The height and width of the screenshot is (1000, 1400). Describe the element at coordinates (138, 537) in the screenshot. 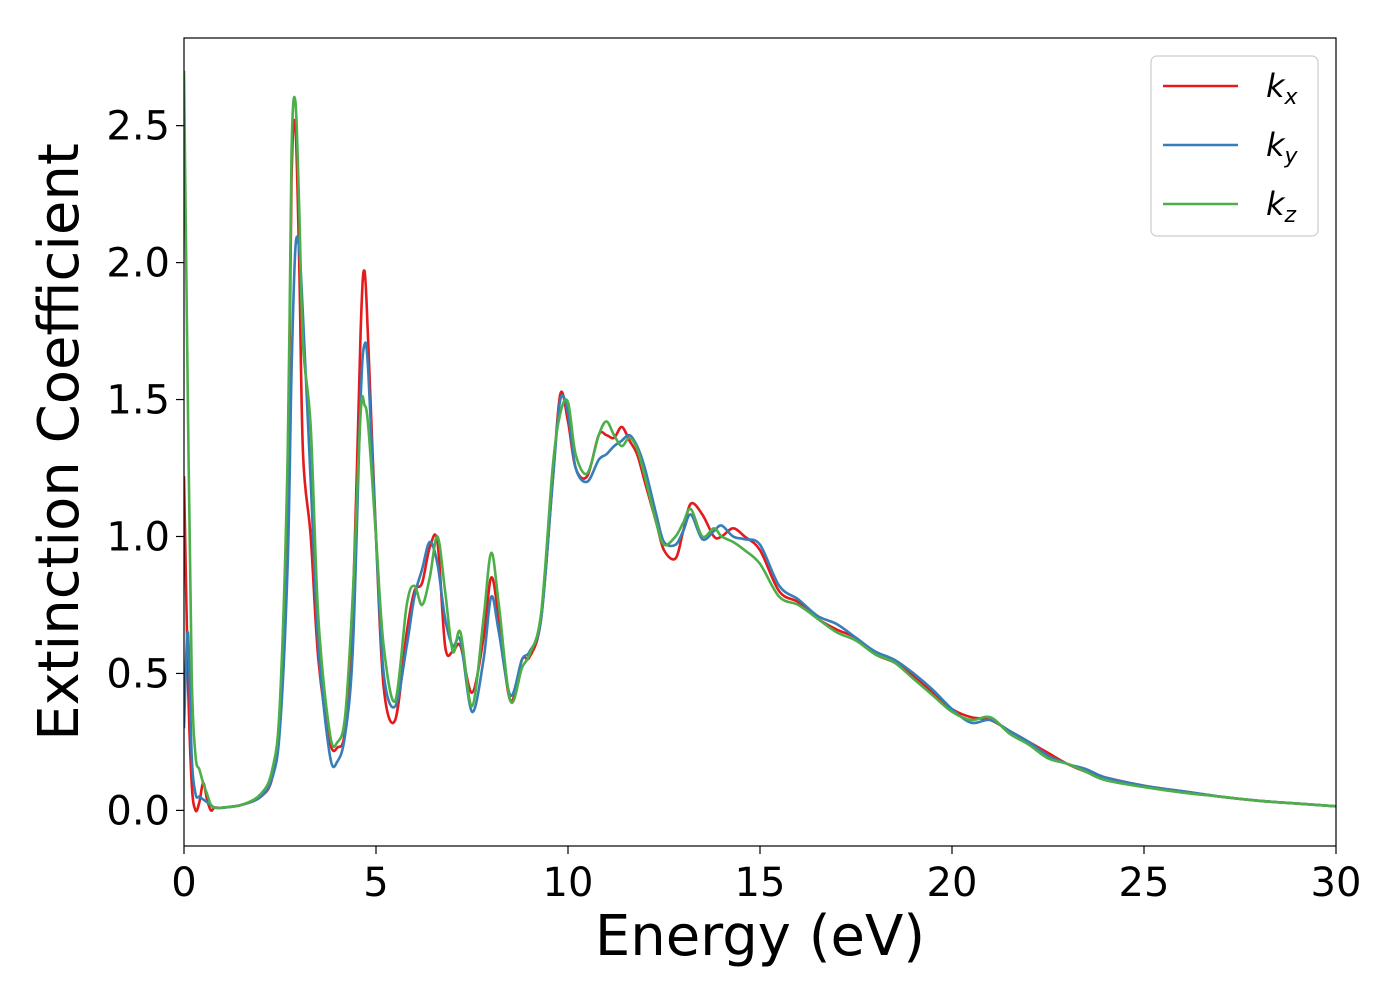

I see `y-tick-label: 1.0` at that location.